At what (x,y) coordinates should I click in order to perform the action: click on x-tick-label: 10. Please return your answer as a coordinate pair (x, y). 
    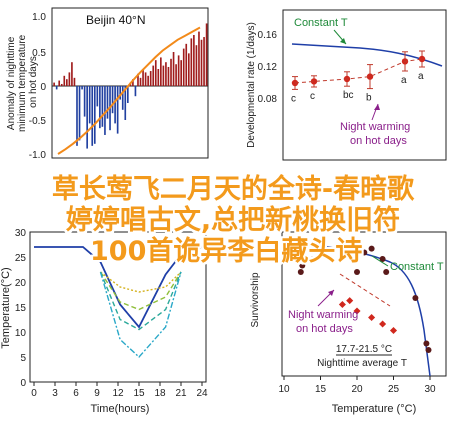
    Looking at the image, I should click on (284, 389).